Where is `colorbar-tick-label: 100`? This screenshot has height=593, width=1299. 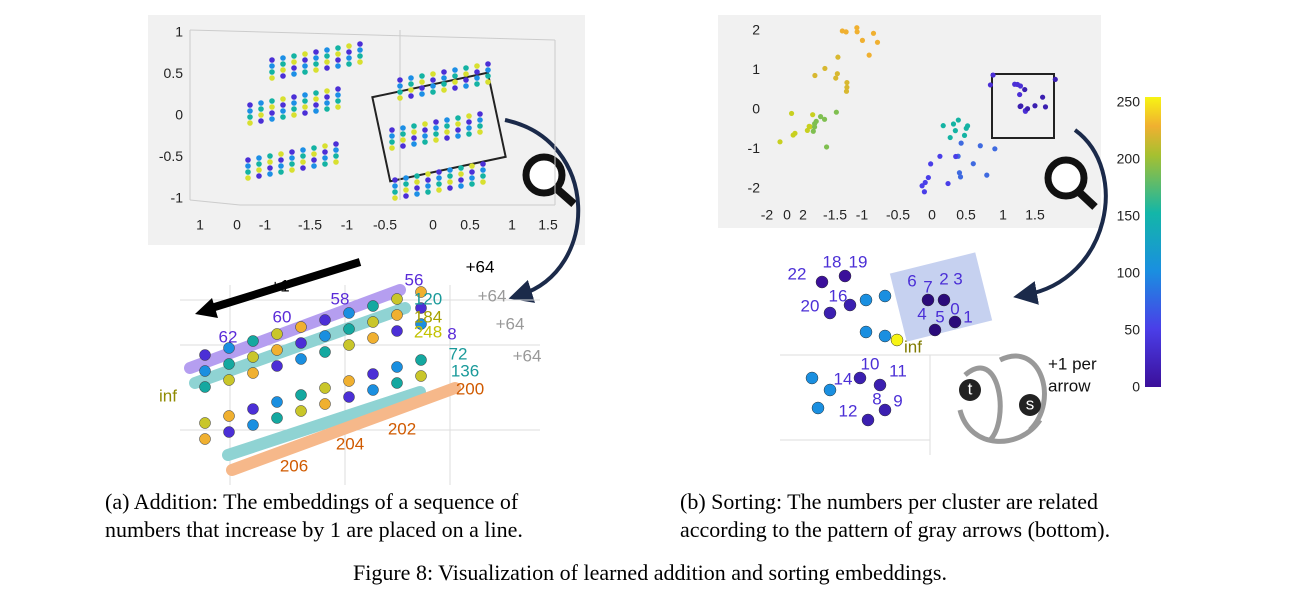 colorbar-tick-label: 100 is located at coordinates (1129, 273).